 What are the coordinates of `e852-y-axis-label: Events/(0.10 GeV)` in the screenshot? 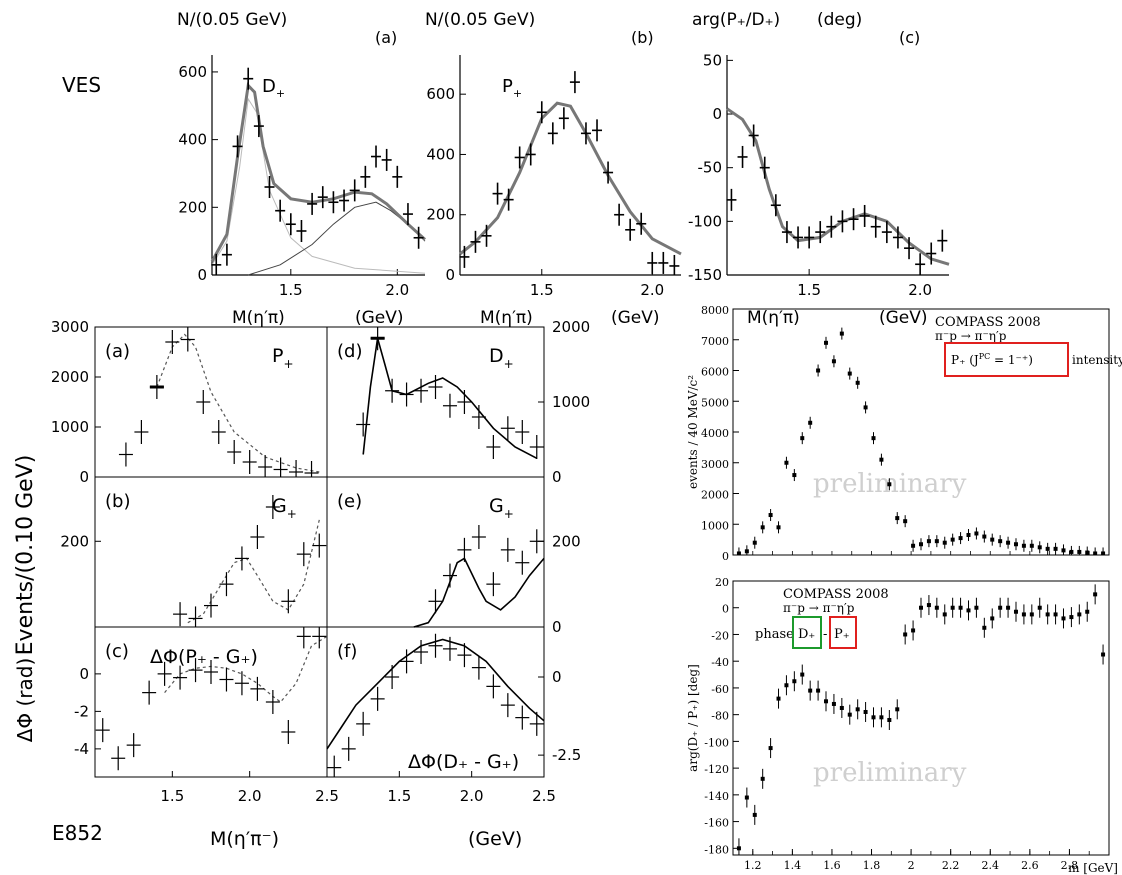 It's located at (25, 555).